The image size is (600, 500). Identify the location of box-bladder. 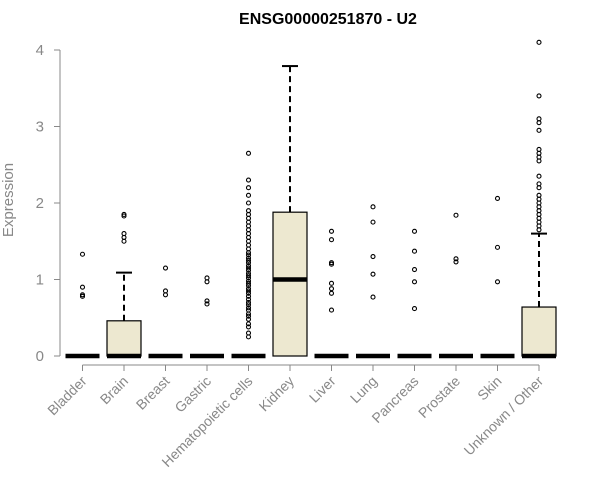
(82, 305).